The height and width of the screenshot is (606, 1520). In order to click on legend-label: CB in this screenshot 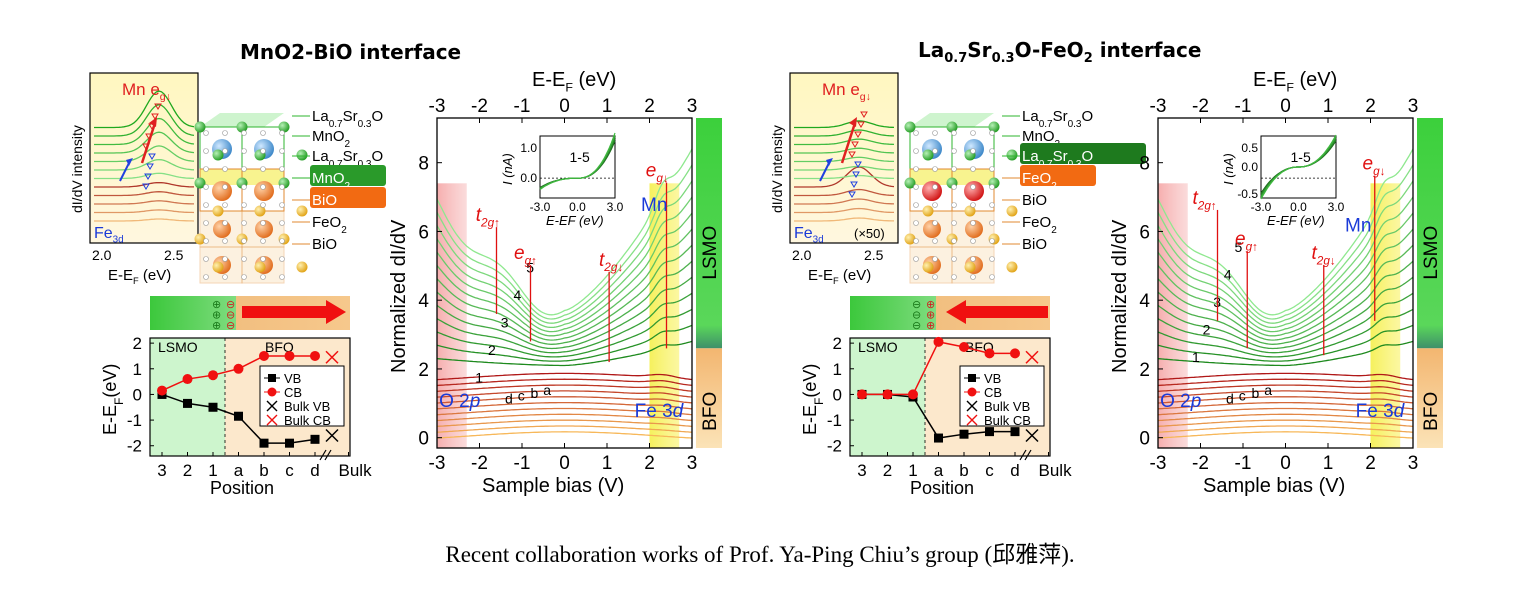, I will do `click(293, 392)`.